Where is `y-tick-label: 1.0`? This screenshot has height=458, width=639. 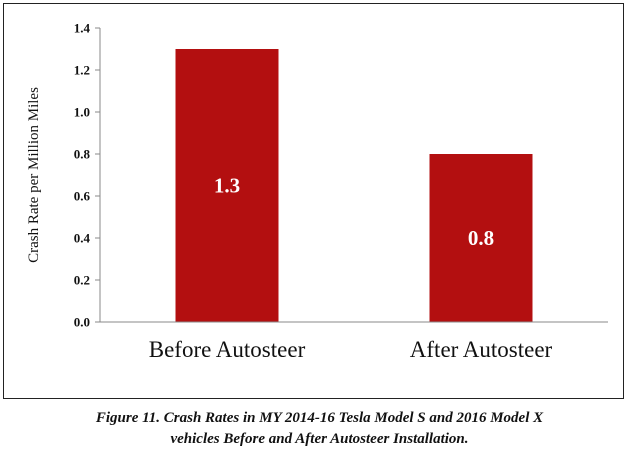
y-tick-label: 1.0 is located at coordinates (82, 112).